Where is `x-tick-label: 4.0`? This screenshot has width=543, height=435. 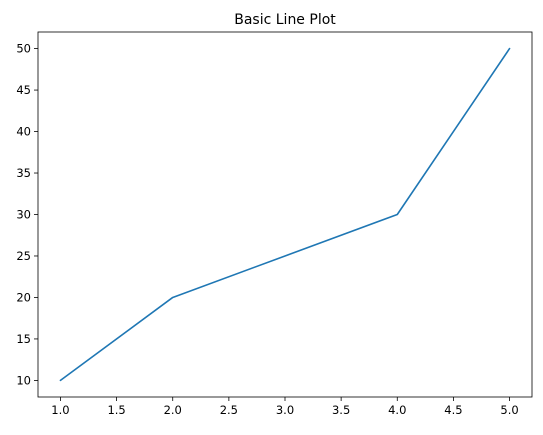
x-tick-label: 4.0 is located at coordinates (397, 410).